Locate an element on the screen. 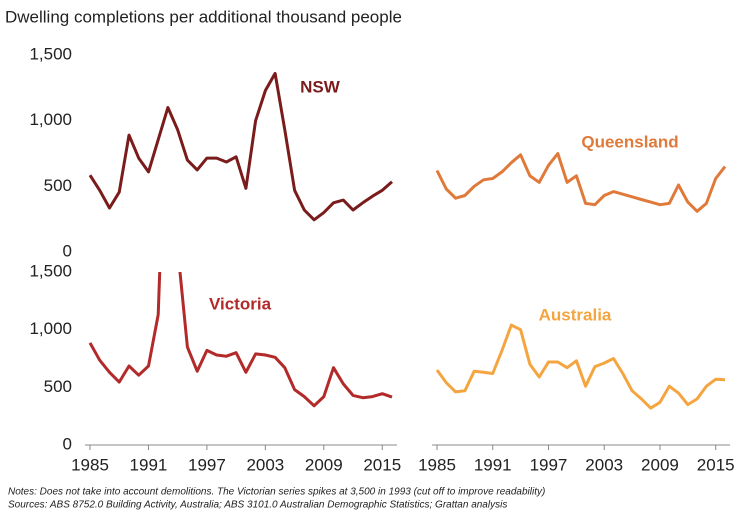 This screenshot has height=515, width=754. series-label: NSW is located at coordinates (320, 86).